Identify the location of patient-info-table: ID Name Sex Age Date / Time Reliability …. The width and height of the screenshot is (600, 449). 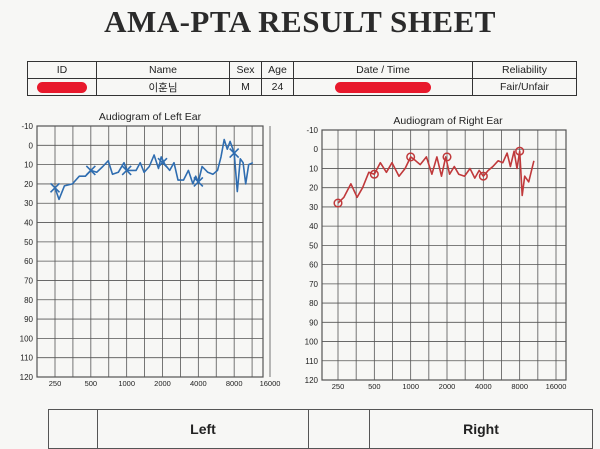
(302, 78).